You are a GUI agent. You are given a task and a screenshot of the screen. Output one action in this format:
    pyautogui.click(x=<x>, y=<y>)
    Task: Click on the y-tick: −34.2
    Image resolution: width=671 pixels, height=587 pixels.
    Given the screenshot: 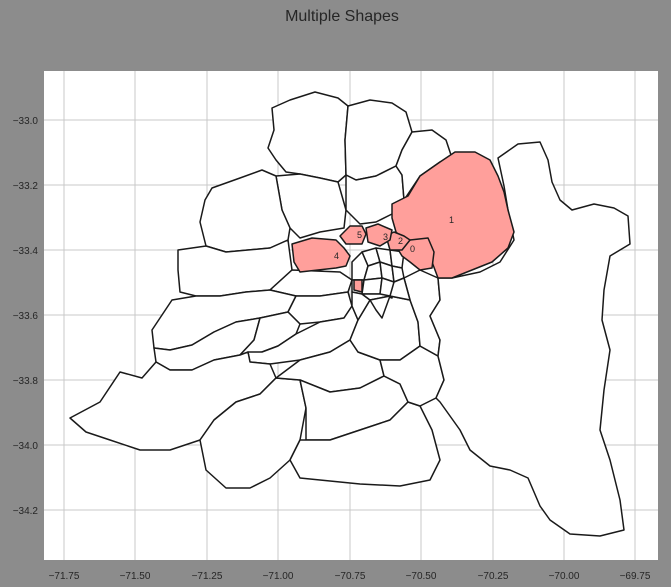 What is the action you would take?
    pyautogui.click(x=26, y=511)
    